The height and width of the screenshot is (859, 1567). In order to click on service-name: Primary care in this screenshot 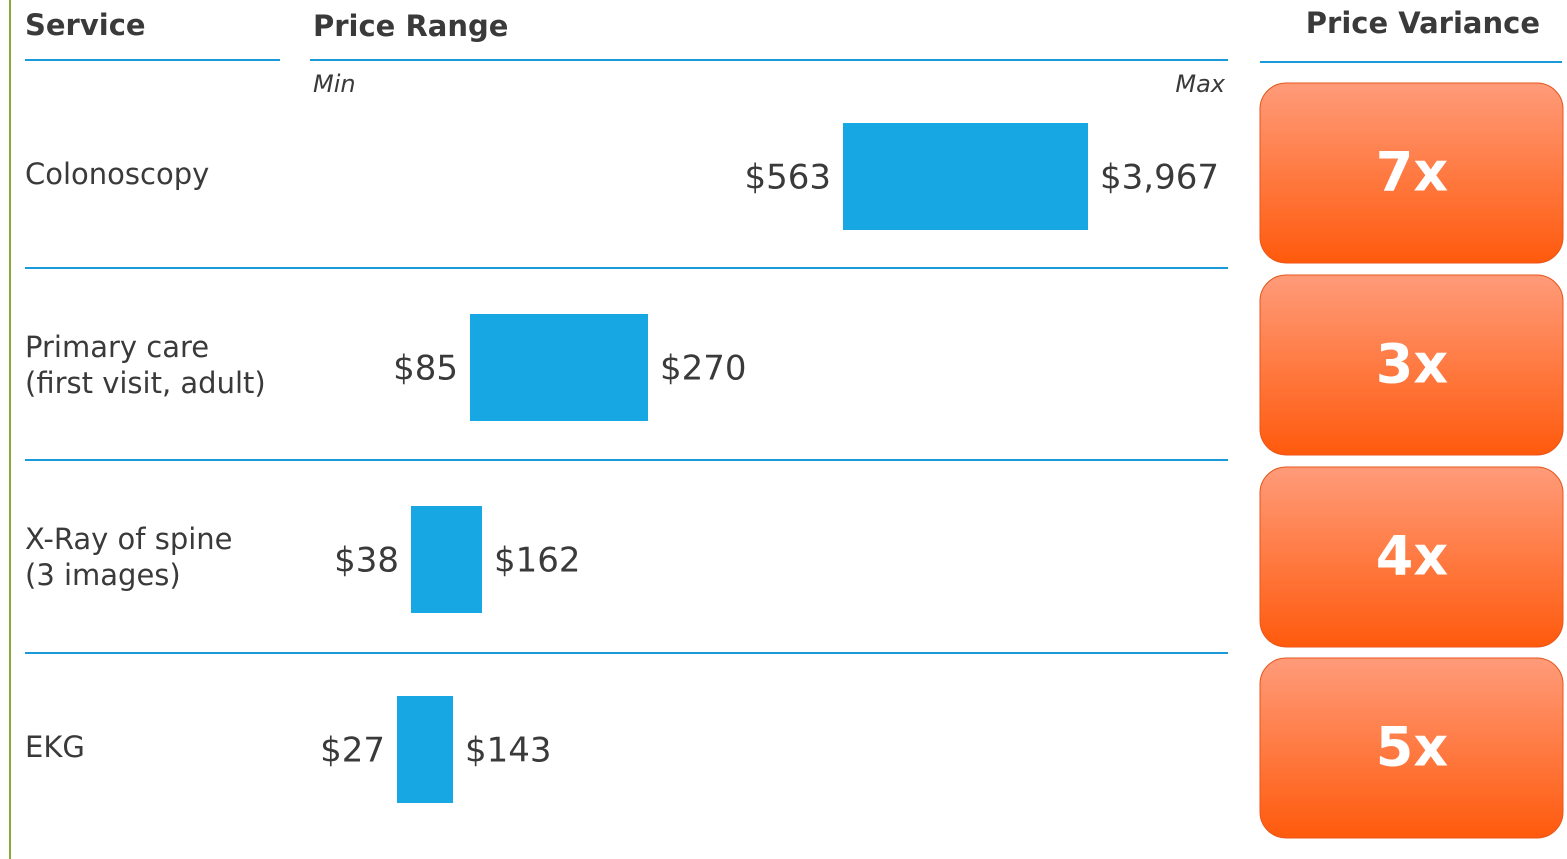, I will do `click(117, 347)`.